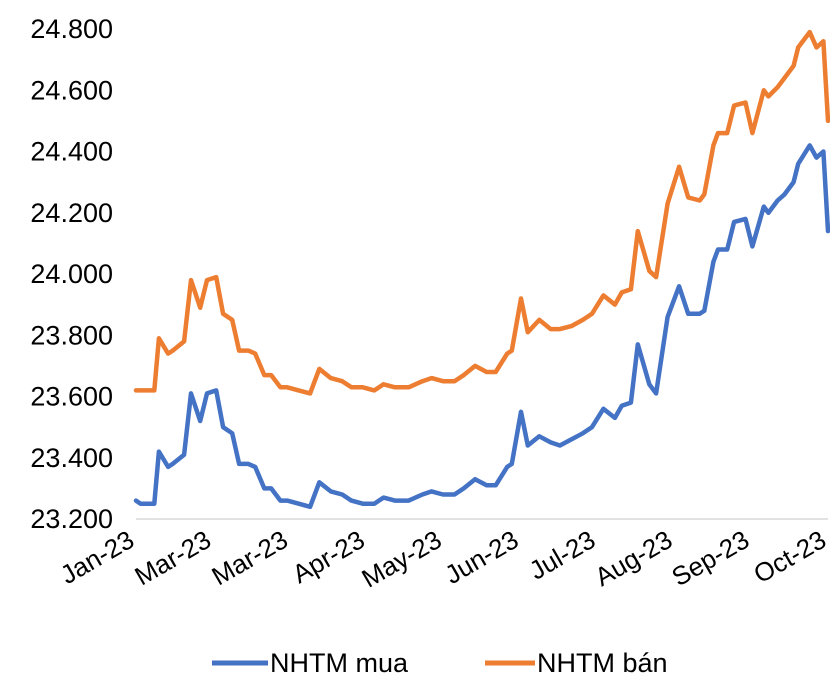 The height and width of the screenshot is (679, 830). I want to click on x-tick-label: May-23, so click(401, 558).